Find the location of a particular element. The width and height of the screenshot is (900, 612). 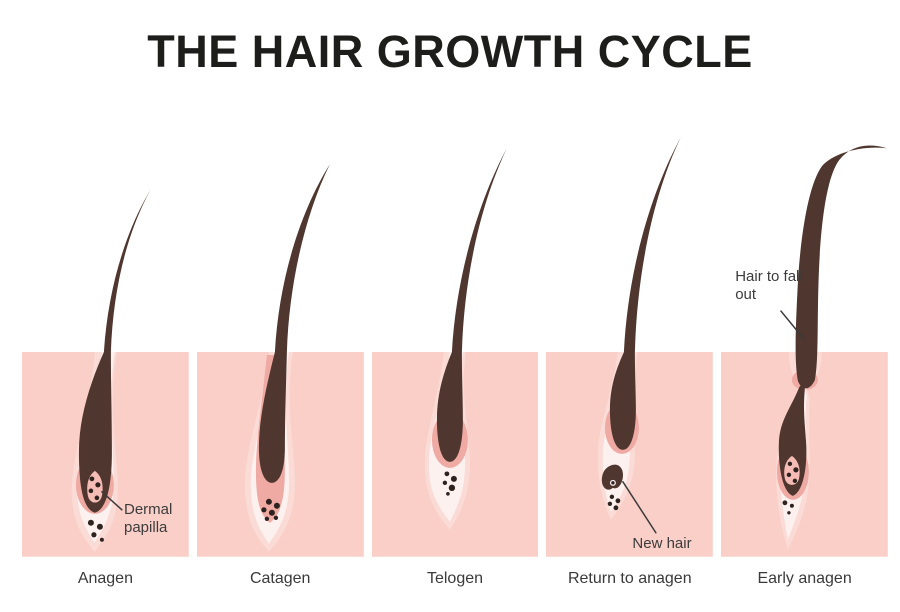

stage-panel-anagen: Dermal papilla Anagen is located at coordinates (105, 355).